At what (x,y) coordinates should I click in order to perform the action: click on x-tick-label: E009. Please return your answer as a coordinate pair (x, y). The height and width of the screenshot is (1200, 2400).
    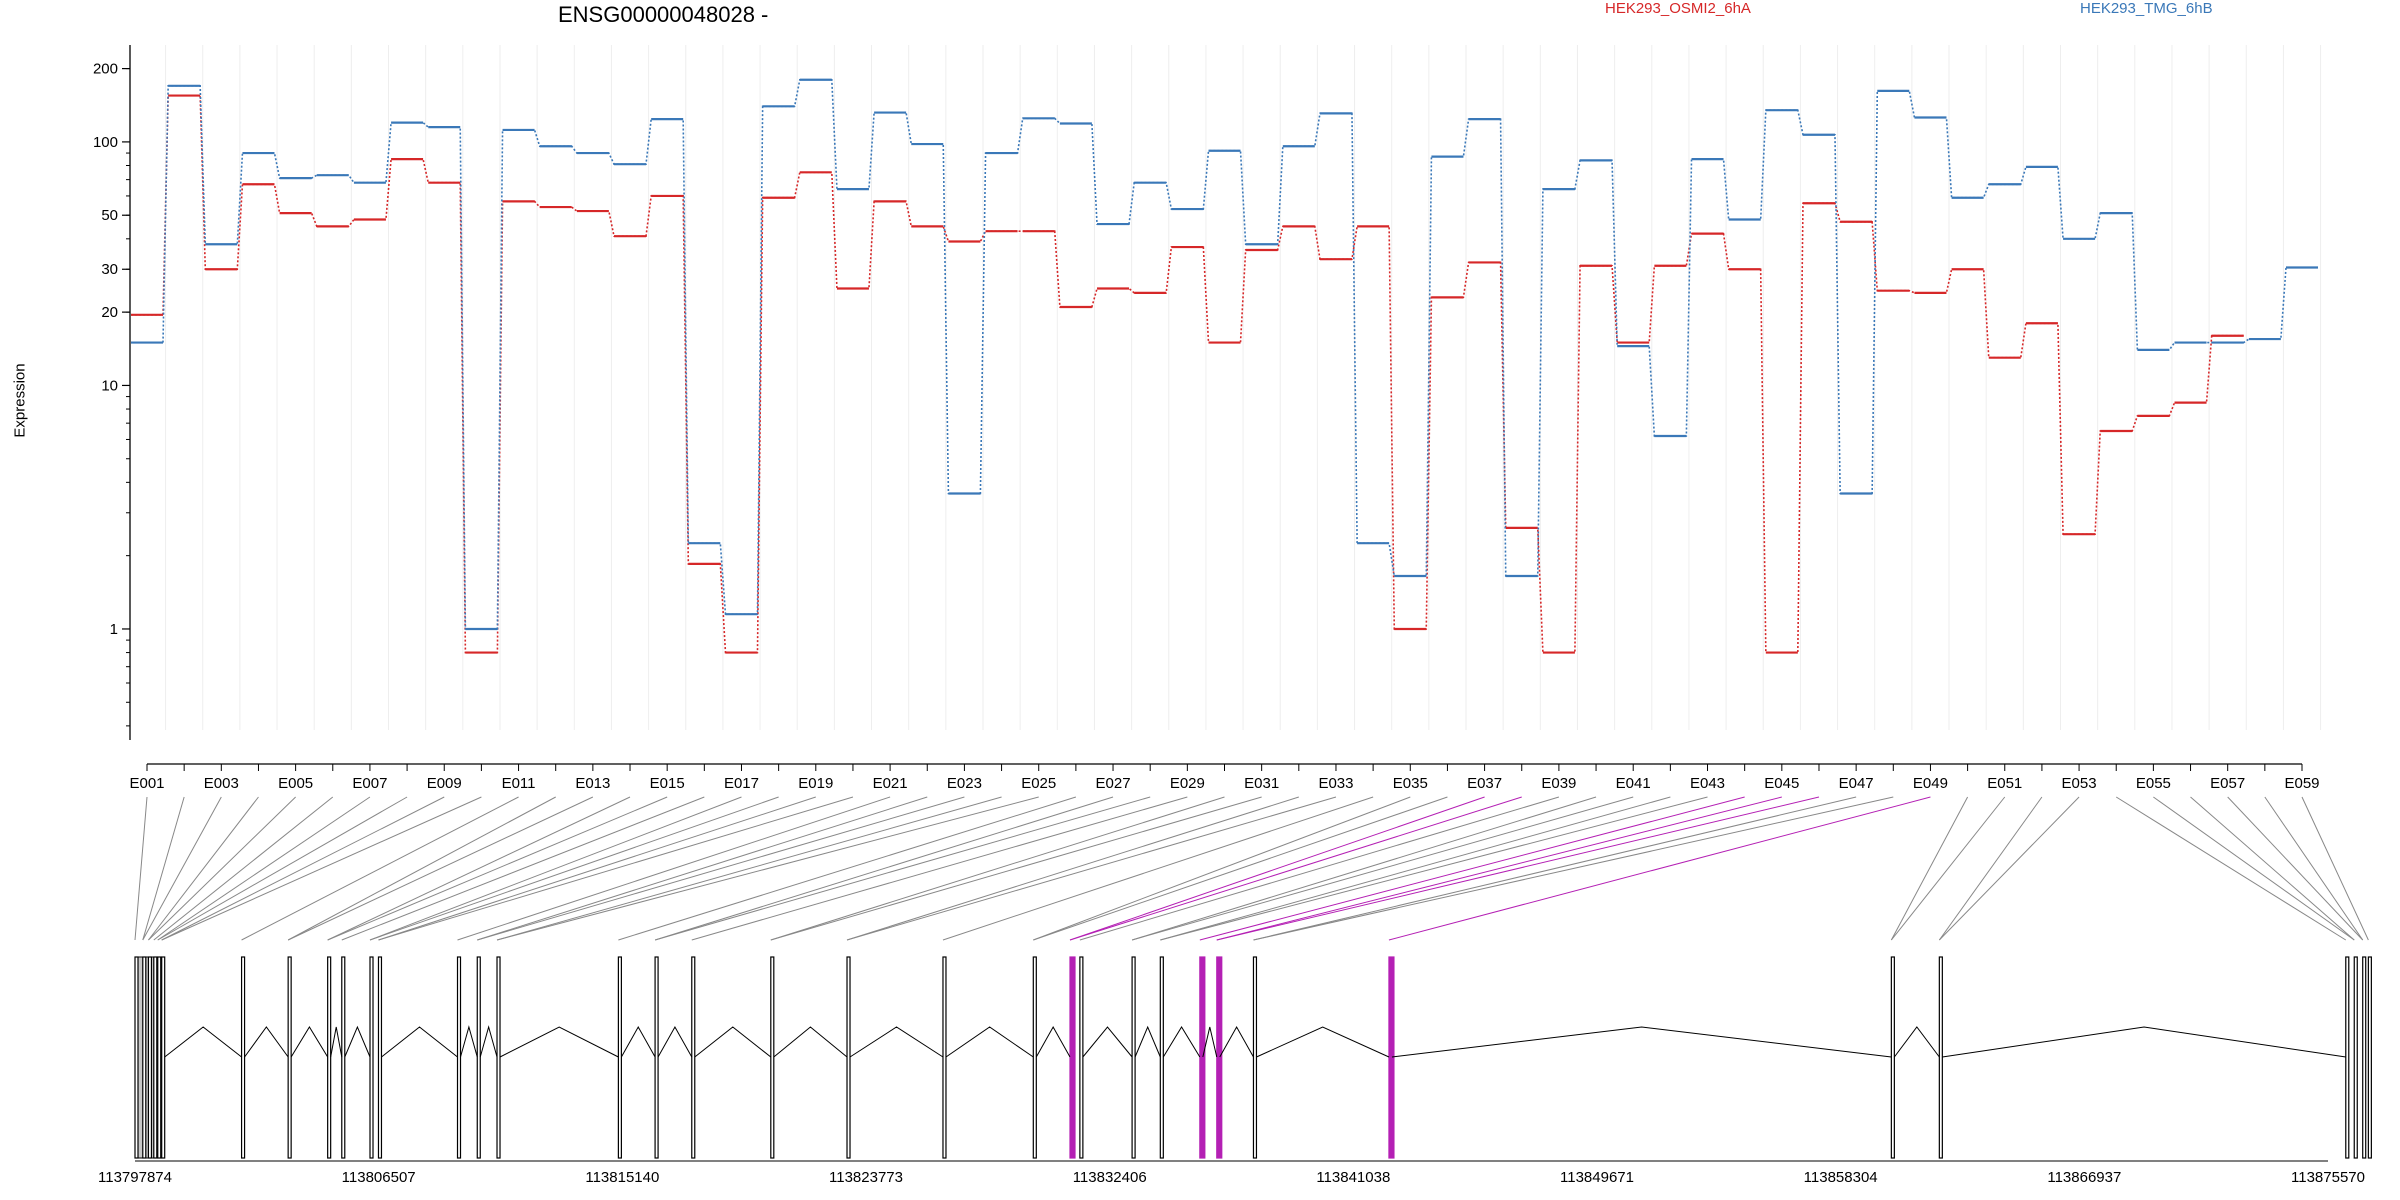
    Looking at the image, I should click on (444, 783).